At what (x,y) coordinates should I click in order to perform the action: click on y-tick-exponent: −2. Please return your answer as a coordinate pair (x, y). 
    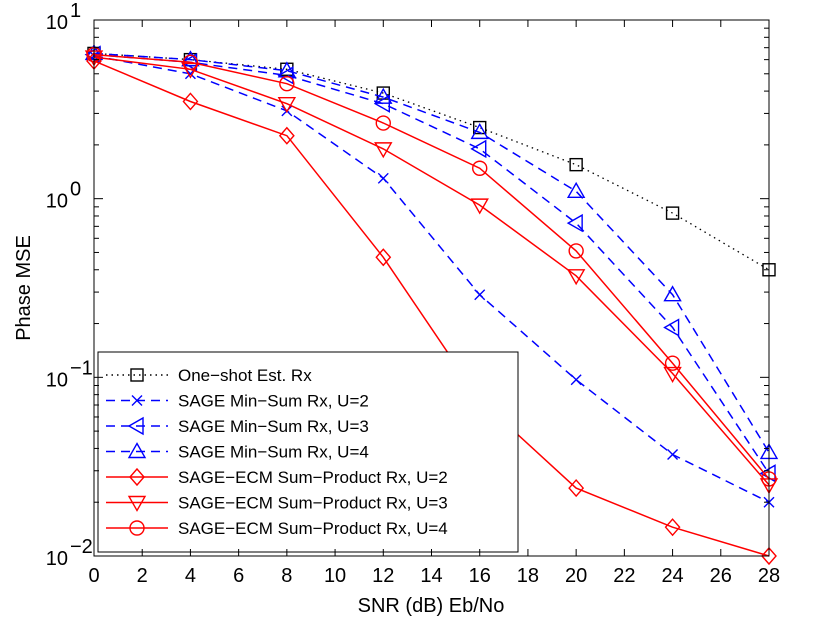
    Looking at the image, I should click on (81, 547).